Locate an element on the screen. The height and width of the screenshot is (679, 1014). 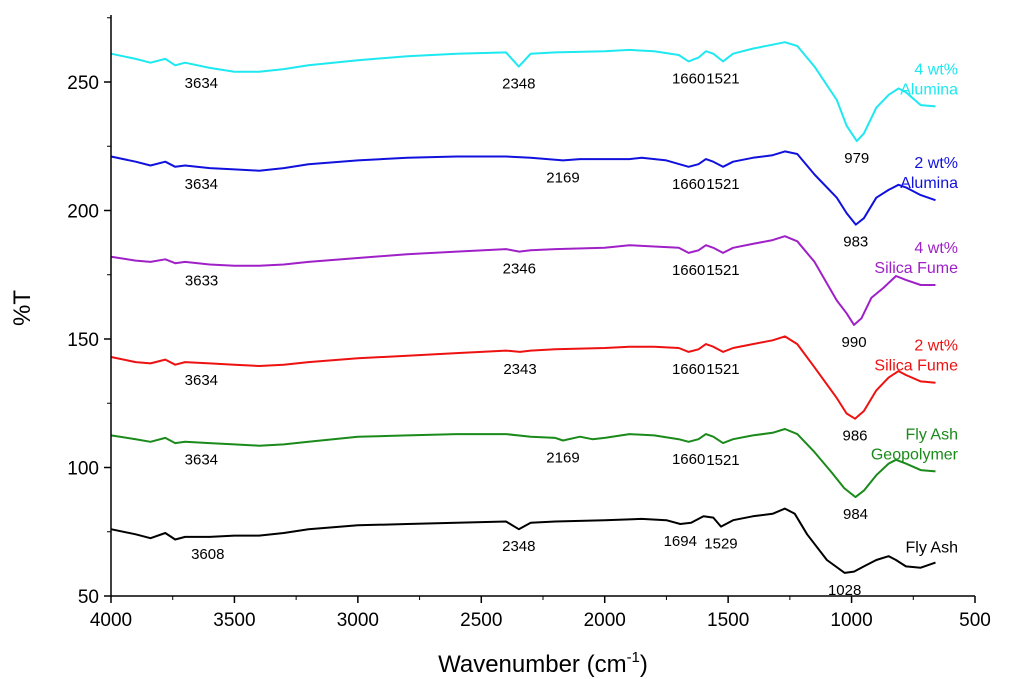
peak-label: 1028 is located at coordinates (844, 590).